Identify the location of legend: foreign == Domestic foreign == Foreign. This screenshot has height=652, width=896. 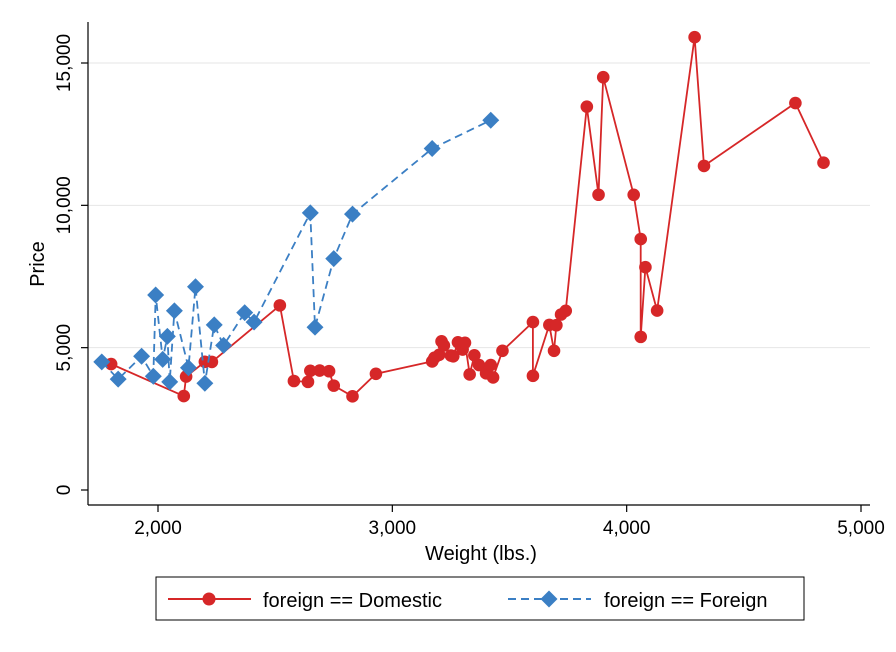
(480, 598).